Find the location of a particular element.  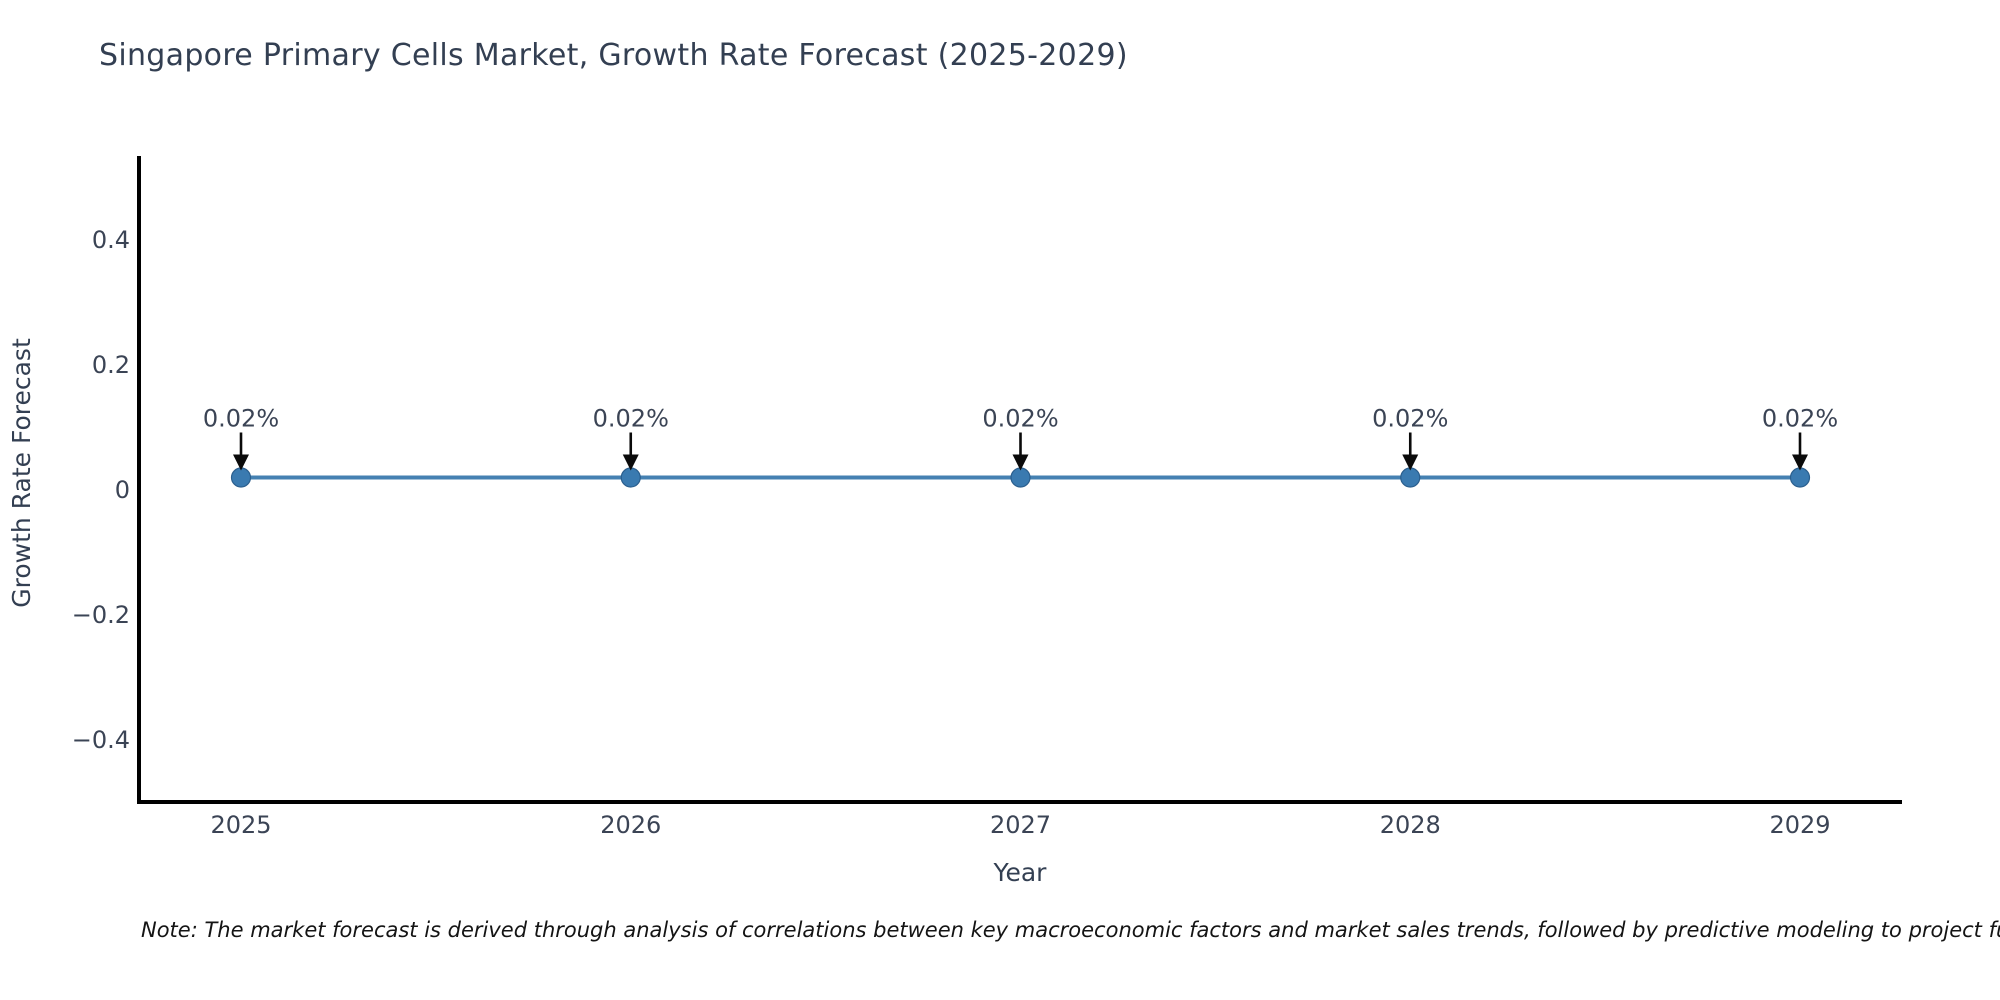

y-tick-label: 0.2 is located at coordinates (111, 365).